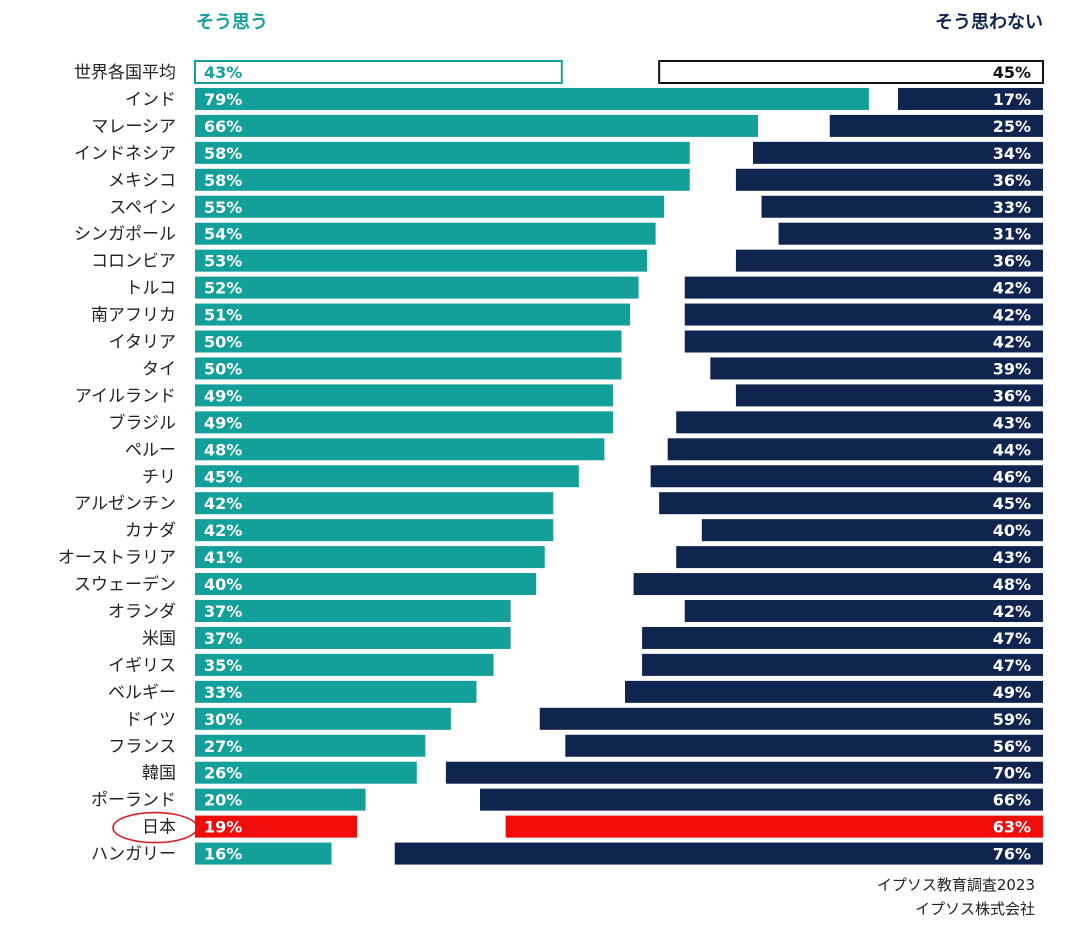 This screenshot has width=1081, height=931. What do you see at coordinates (1012, 476) in the screenshot?
I see `disagree-value-label: 46%` at bounding box center [1012, 476].